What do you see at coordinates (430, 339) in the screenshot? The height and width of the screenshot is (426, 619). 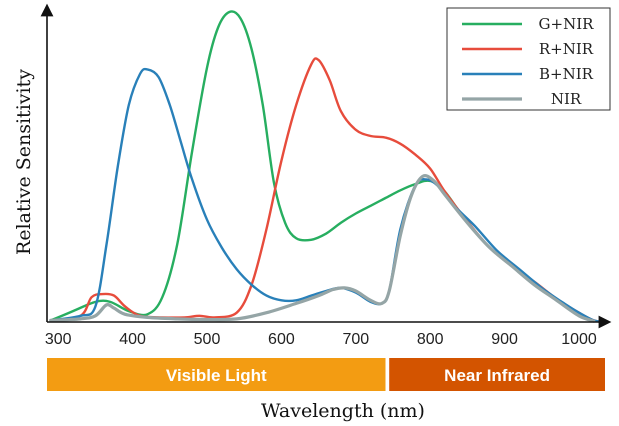 I see `x-tick-label: 800` at bounding box center [430, 339].